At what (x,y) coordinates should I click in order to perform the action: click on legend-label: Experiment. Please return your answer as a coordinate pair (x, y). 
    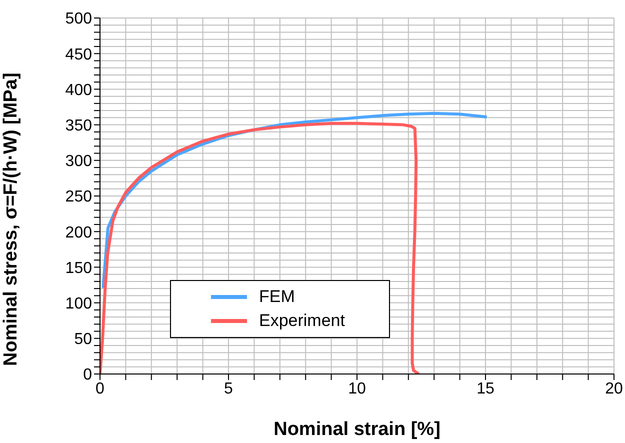
    Looking at the image, I should click on (302, 321).